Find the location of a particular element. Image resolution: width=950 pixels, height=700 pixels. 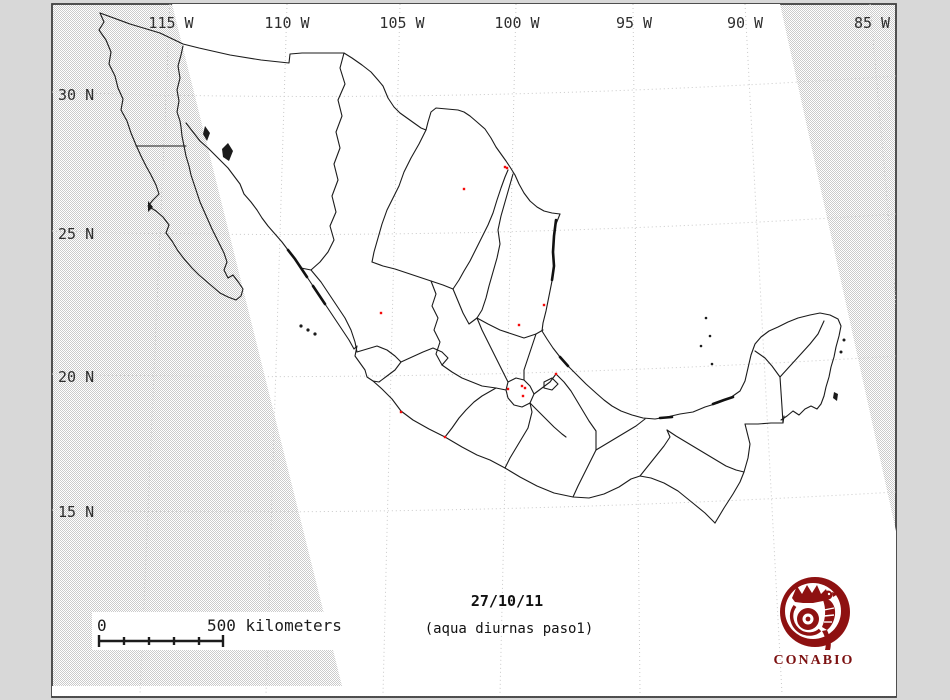

pass-label: (aqua diurnas paso1) is located at coordinates (509, 629).